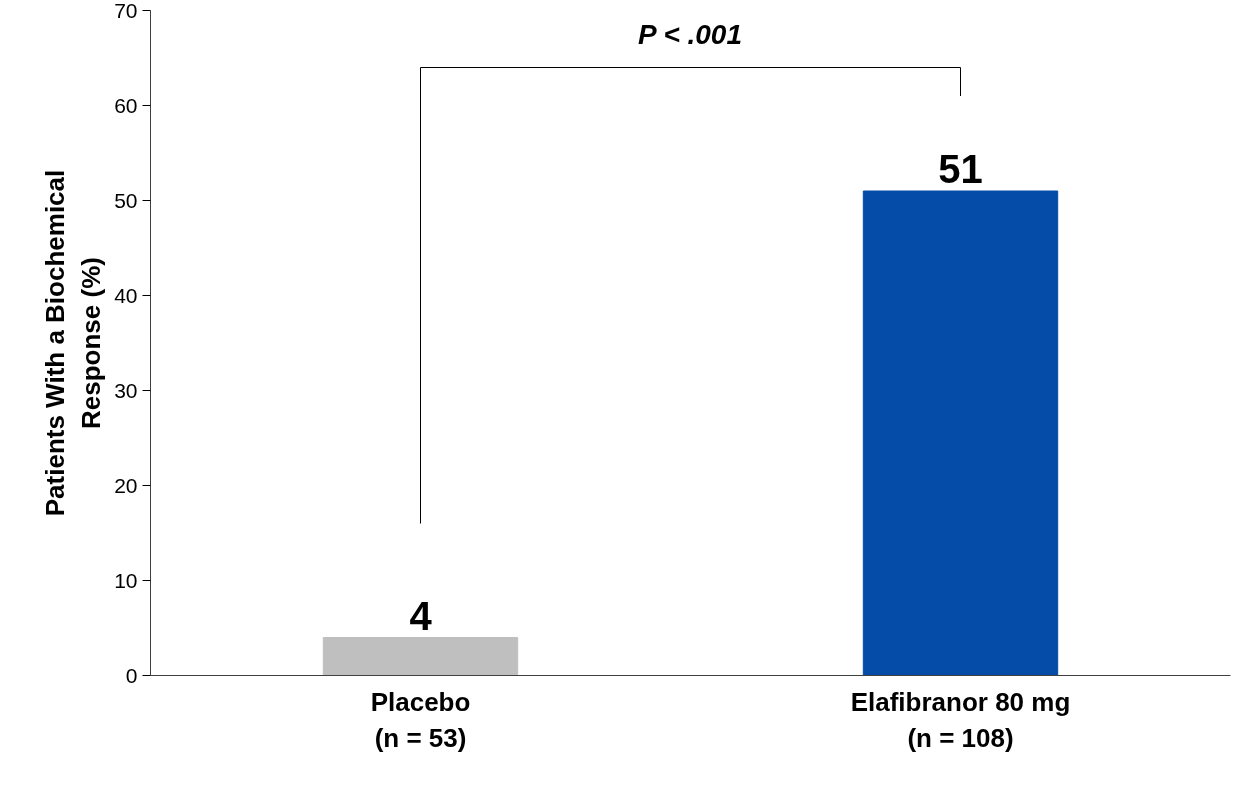 The height and width of the screenshot is (792, 1258). I want to click on data-label: 4, so click(421, 615).